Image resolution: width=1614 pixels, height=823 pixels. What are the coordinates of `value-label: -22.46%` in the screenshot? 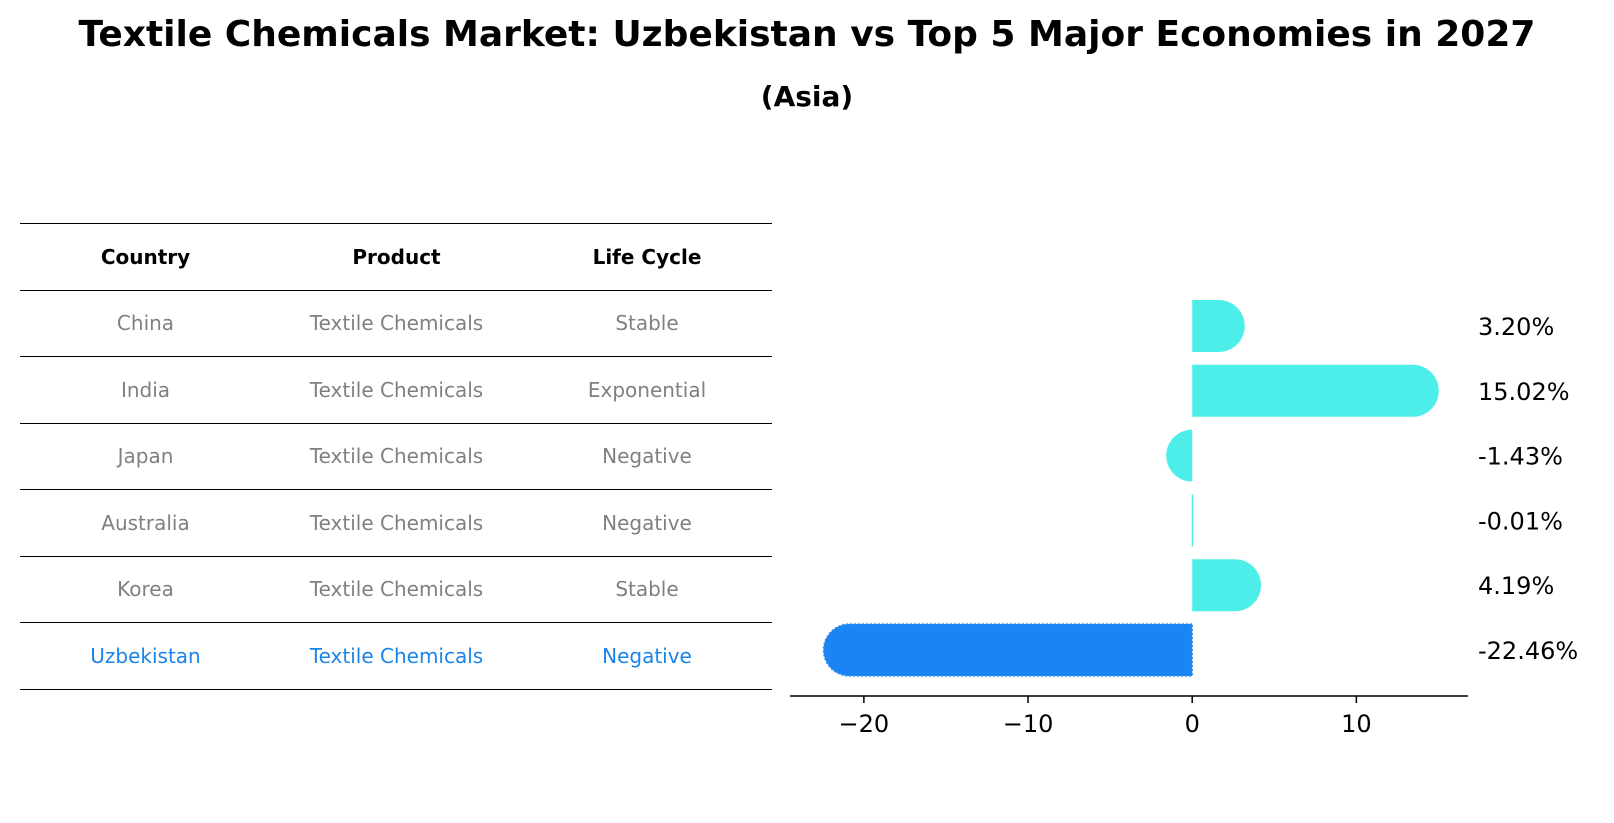 It's located at (1528, 651).